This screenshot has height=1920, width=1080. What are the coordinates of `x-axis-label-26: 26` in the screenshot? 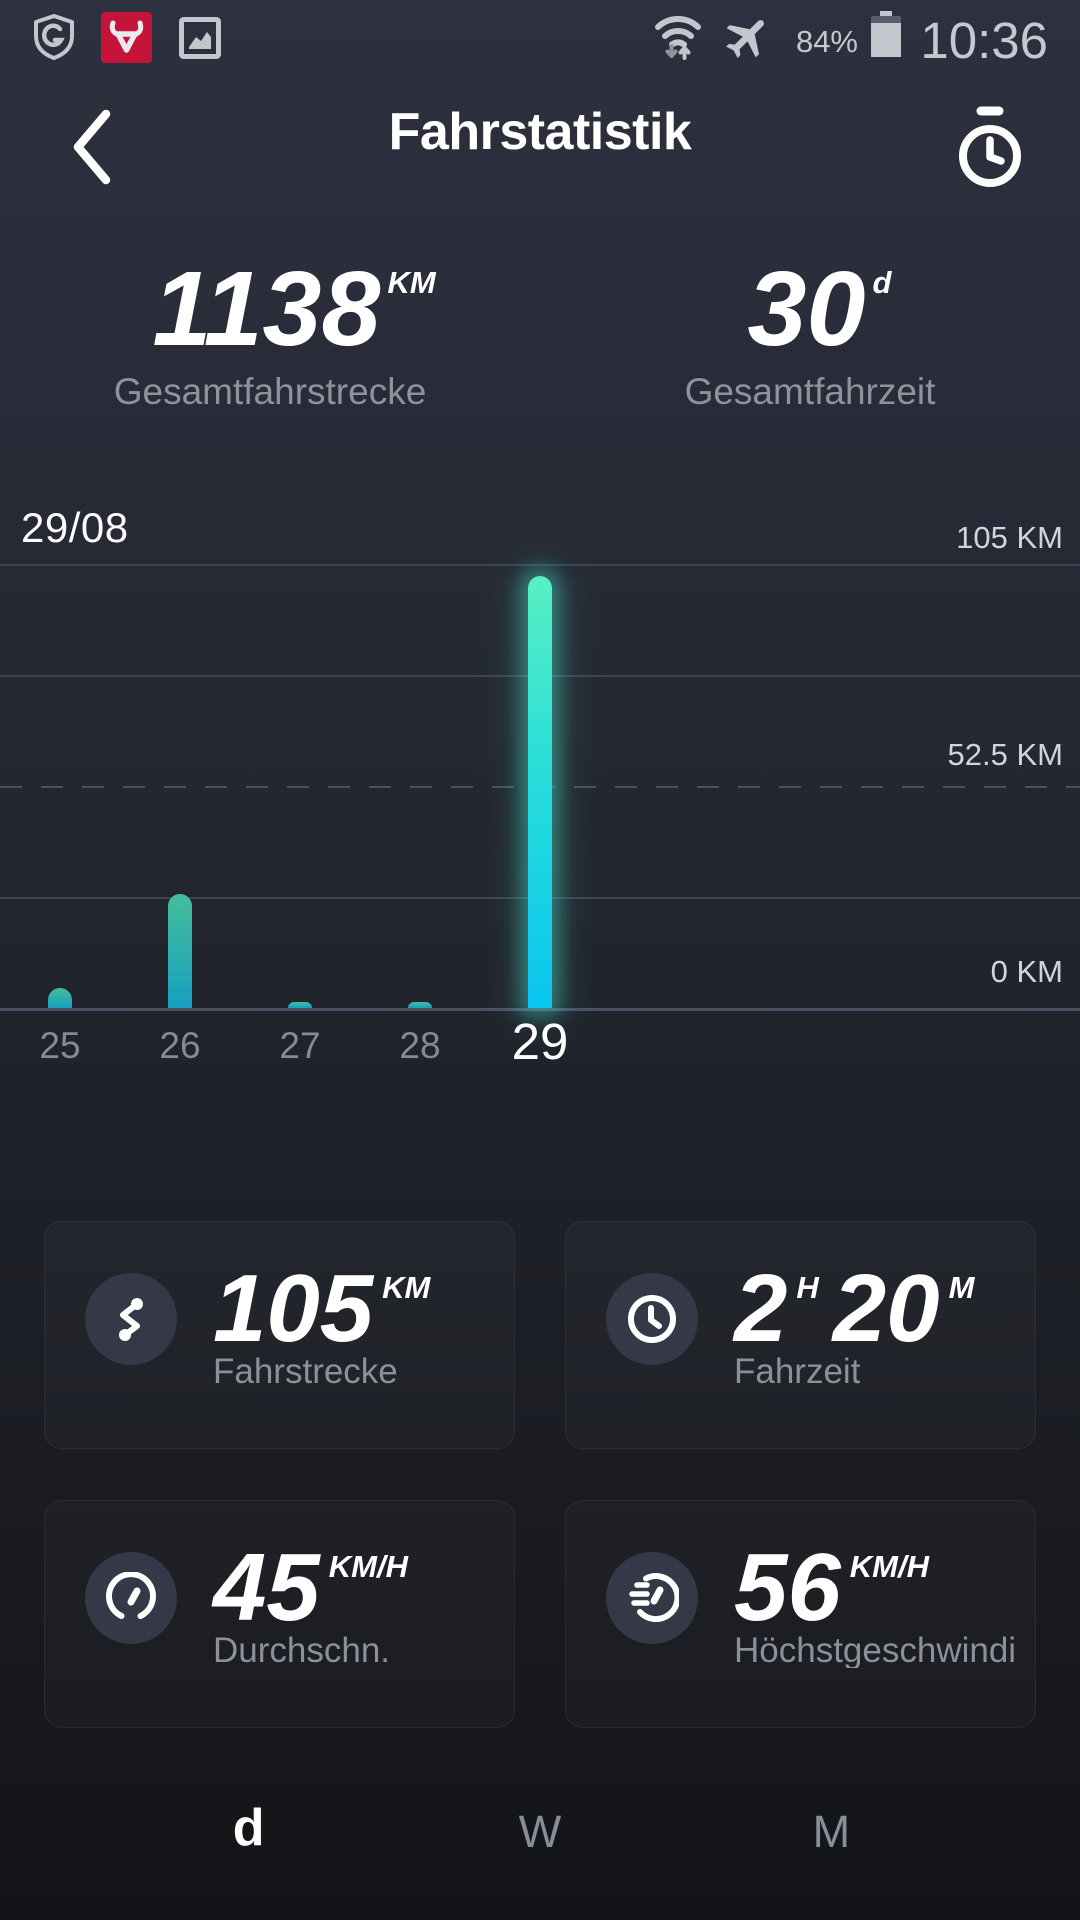 It's located at (180, 1045).